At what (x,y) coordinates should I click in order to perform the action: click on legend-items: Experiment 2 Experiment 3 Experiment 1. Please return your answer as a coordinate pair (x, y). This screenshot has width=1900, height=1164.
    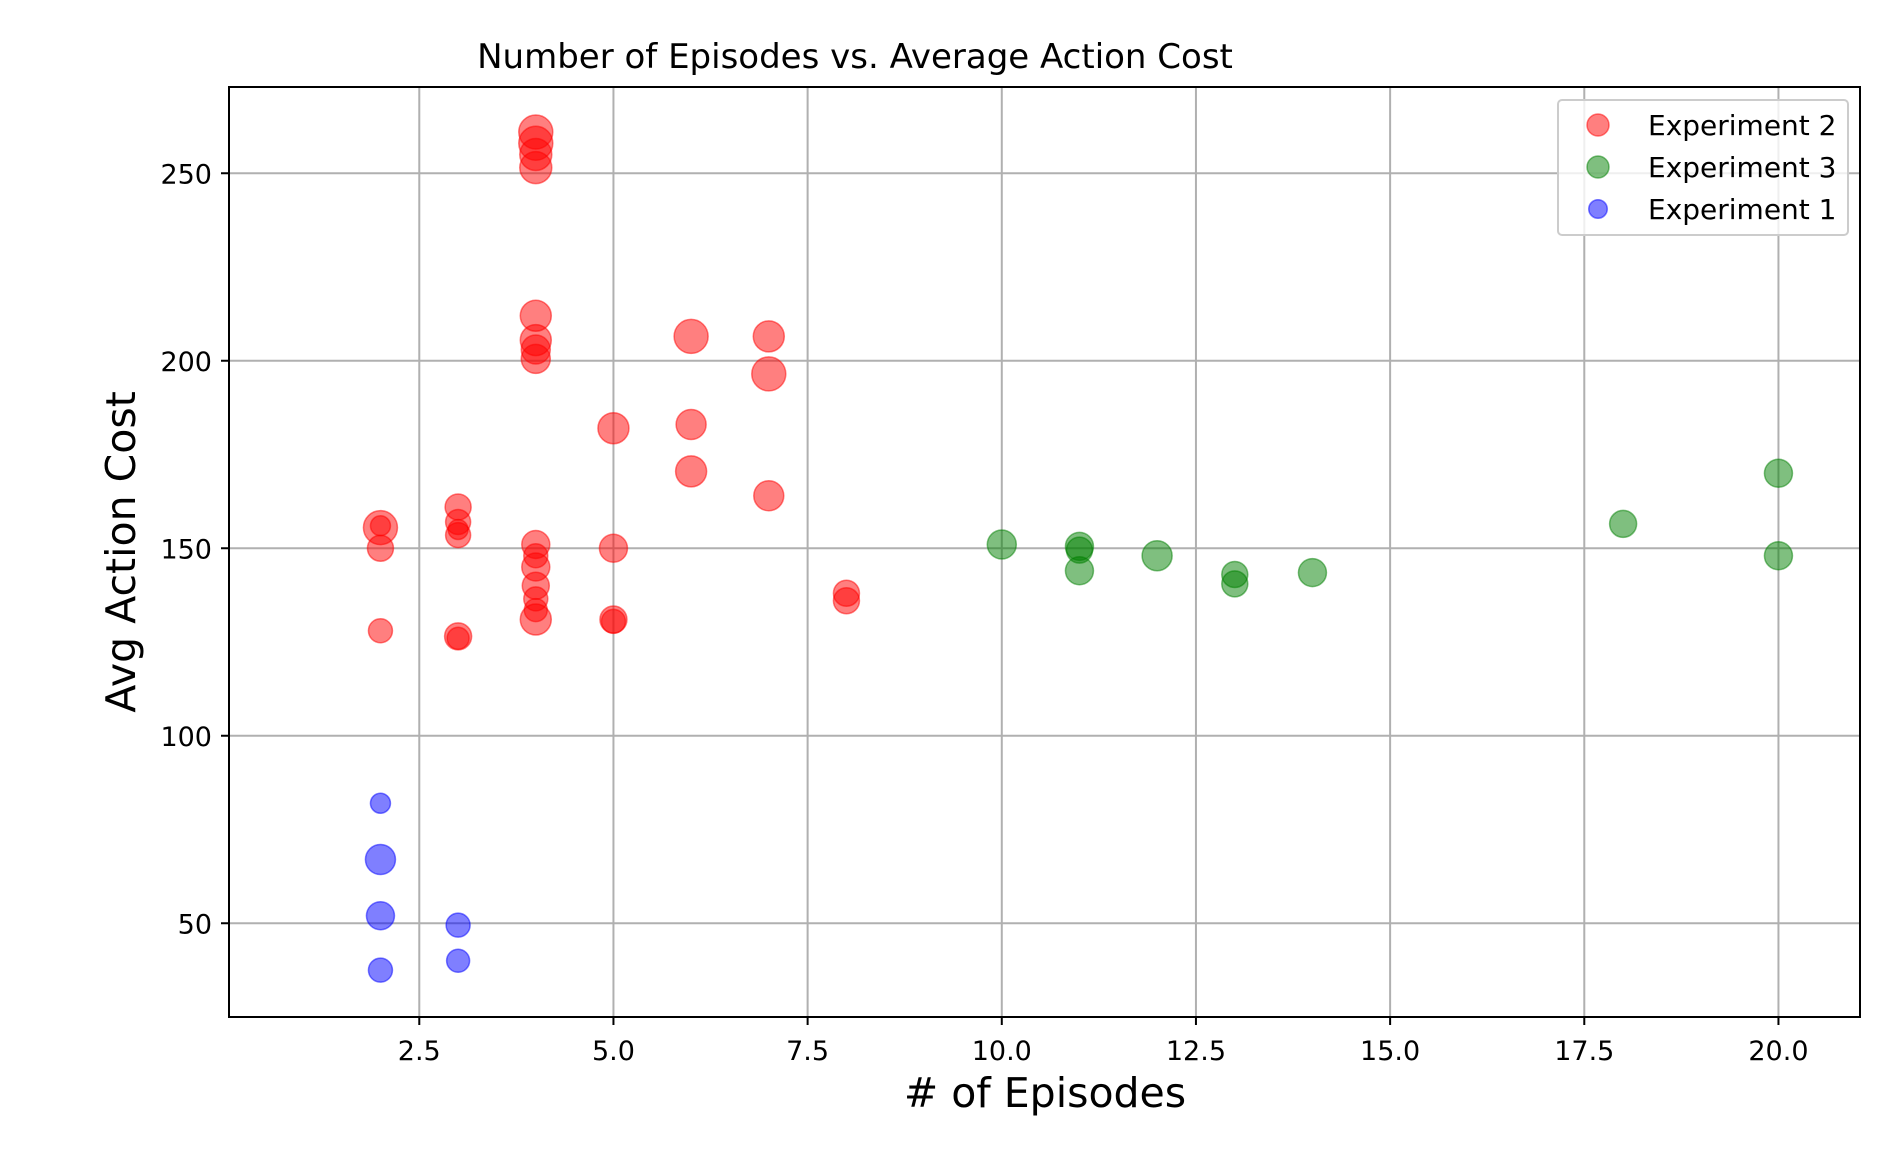
    Looking at the image, I should click on (1711, 167).